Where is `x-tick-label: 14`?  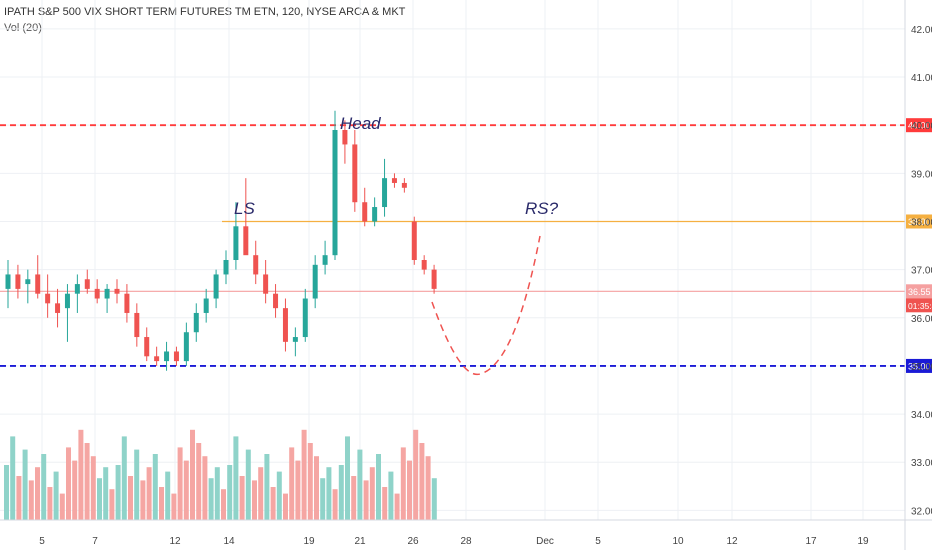
x-tick-label: 14 is located at coordinates (229, 541).